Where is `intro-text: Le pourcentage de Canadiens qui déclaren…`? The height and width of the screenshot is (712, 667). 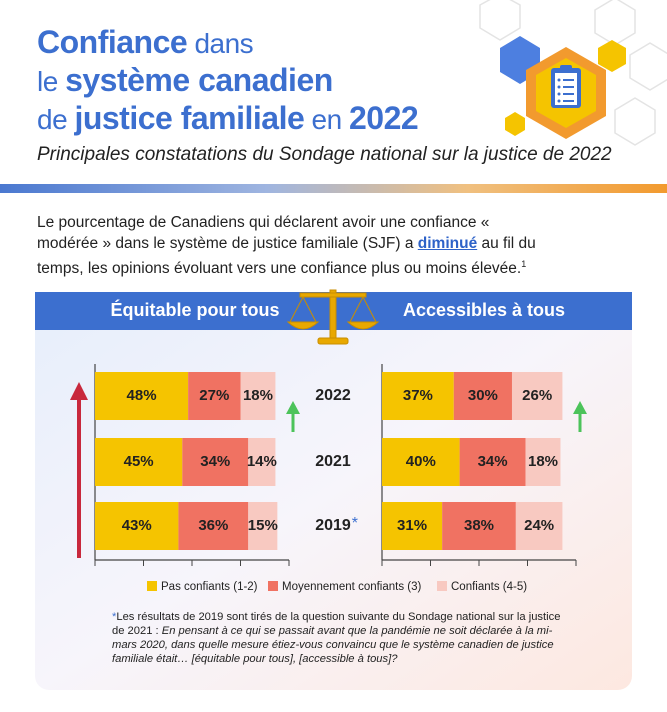
intro-text: Le pourcentage de Canadiens qui déclaren… is located at coordinates (287, 245).